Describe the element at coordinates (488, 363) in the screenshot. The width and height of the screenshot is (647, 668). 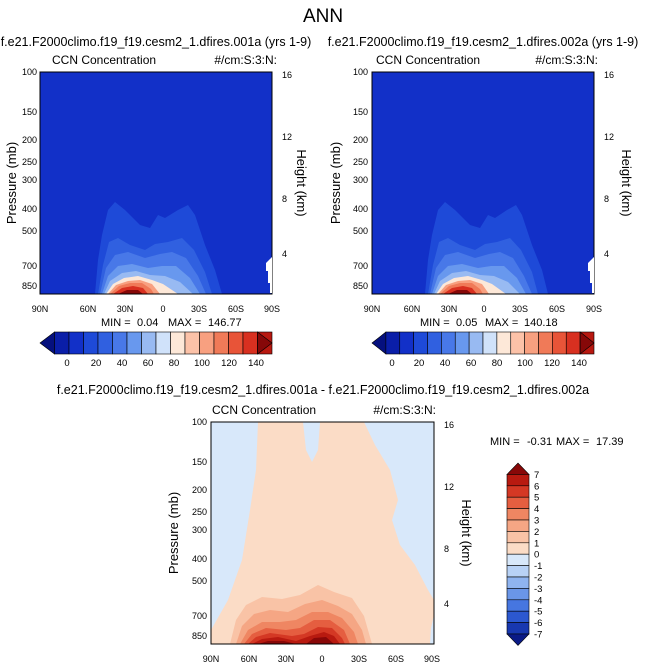
I see `colorbar-tick-labels: 0 20 40 60 80 100 120 140` at that location.